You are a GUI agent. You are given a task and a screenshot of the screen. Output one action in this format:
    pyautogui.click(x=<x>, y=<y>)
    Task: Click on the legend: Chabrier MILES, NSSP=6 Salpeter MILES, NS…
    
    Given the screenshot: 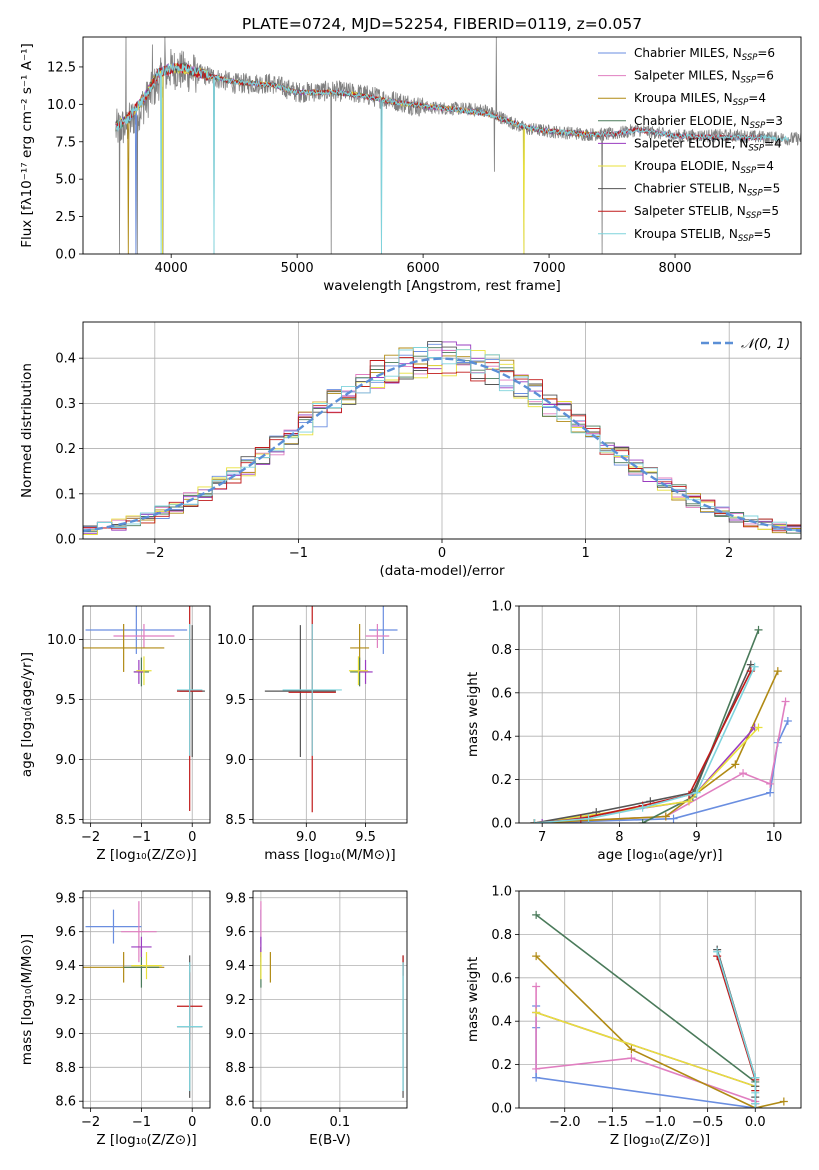 What is the action you would take?
    pyautogui.click(x=690, y=145)
    